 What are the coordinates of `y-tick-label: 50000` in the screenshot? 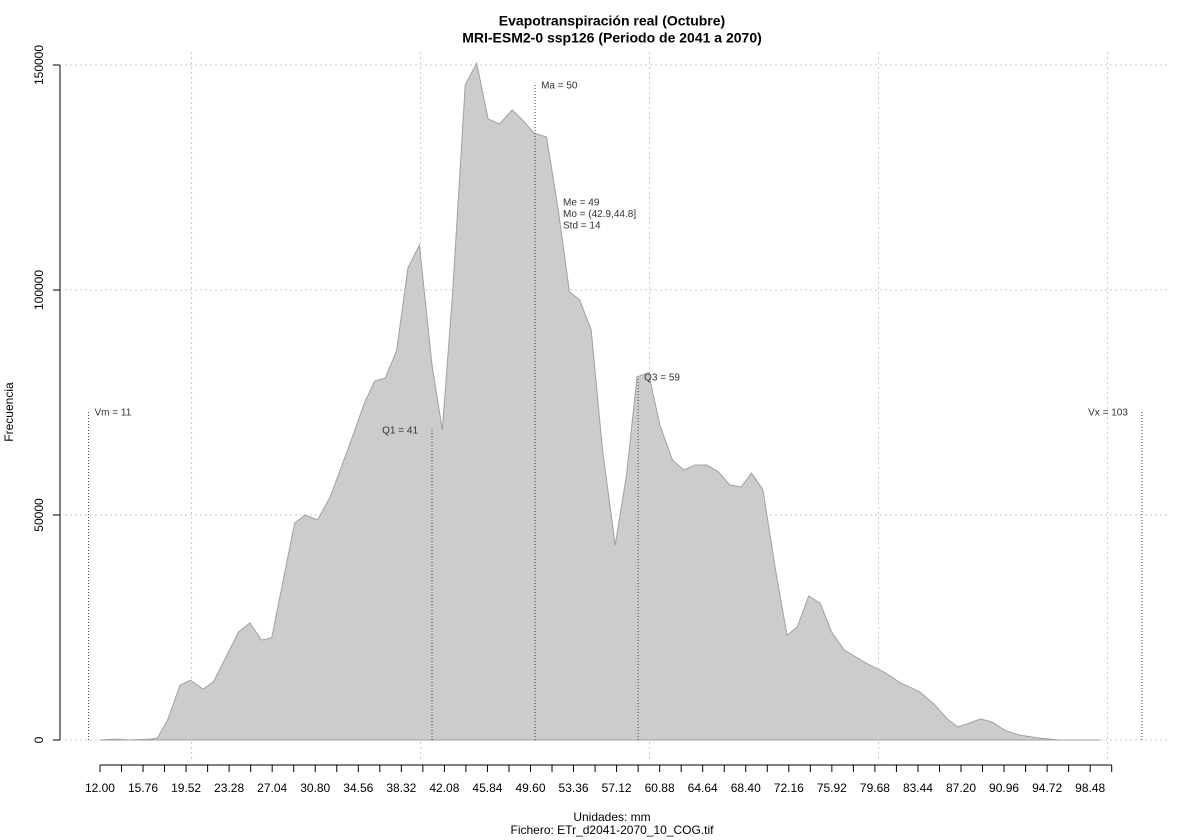 It's located at (39, 515).